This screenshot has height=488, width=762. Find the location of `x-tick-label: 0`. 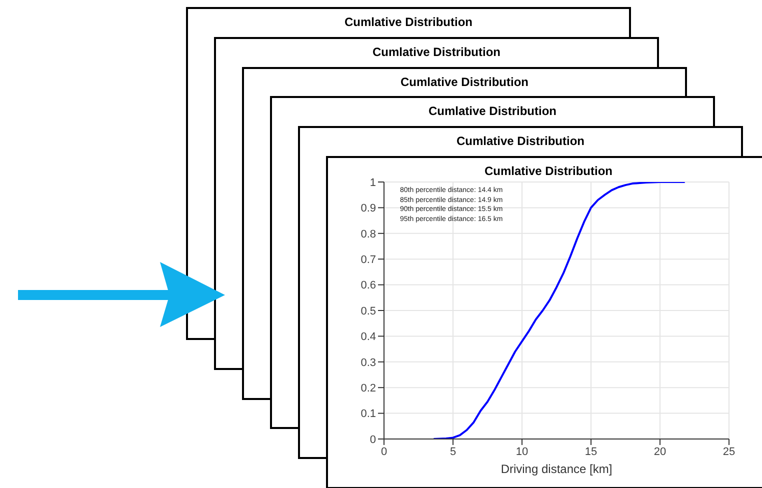

x-tick-label: 0 is located at coordinates (384, 452).